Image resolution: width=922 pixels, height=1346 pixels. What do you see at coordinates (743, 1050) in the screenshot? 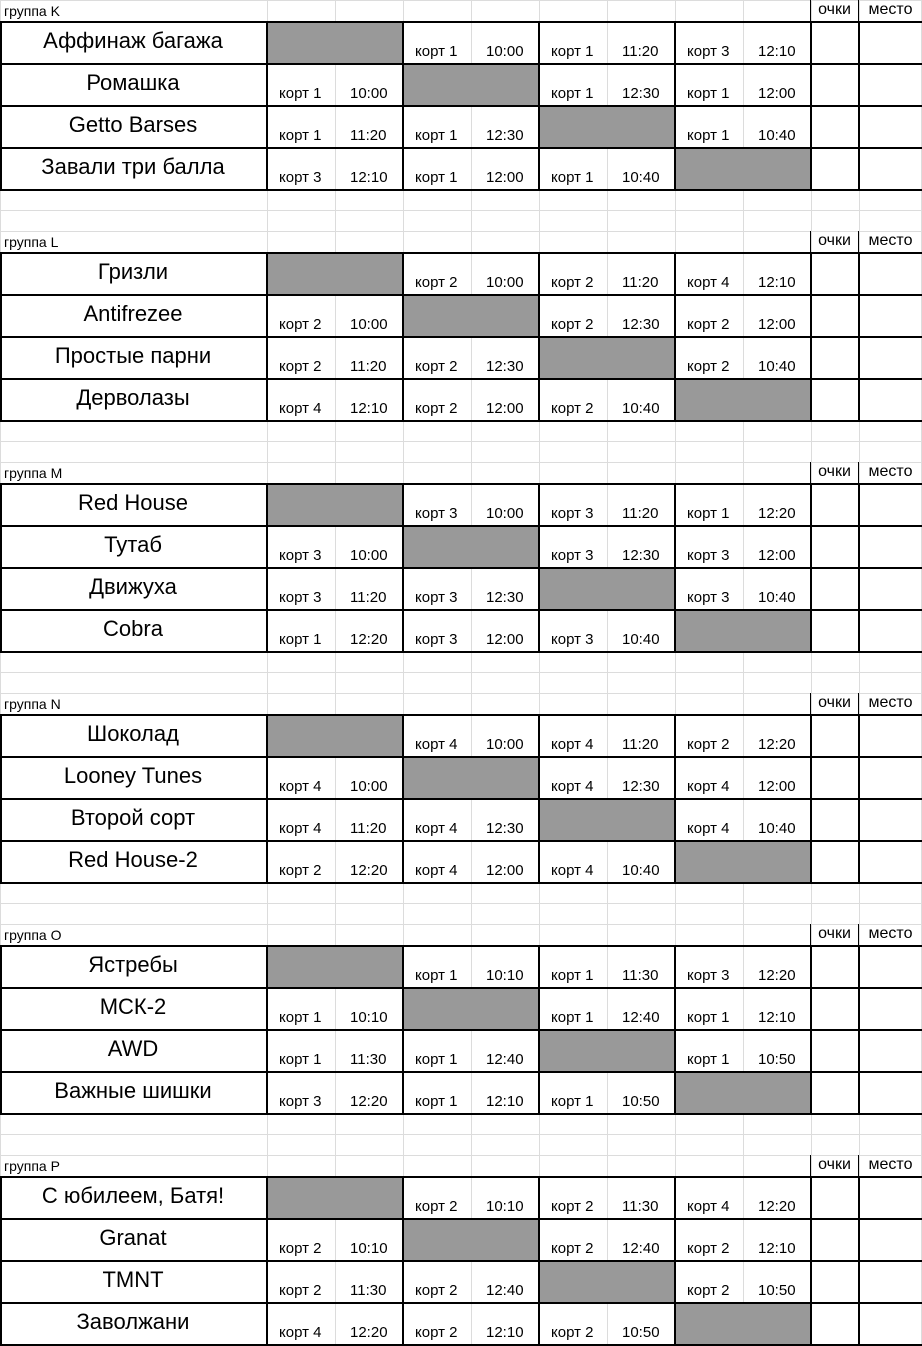
I see `match-cell: корт 1 10:50` at bounding box center [743, 1050].